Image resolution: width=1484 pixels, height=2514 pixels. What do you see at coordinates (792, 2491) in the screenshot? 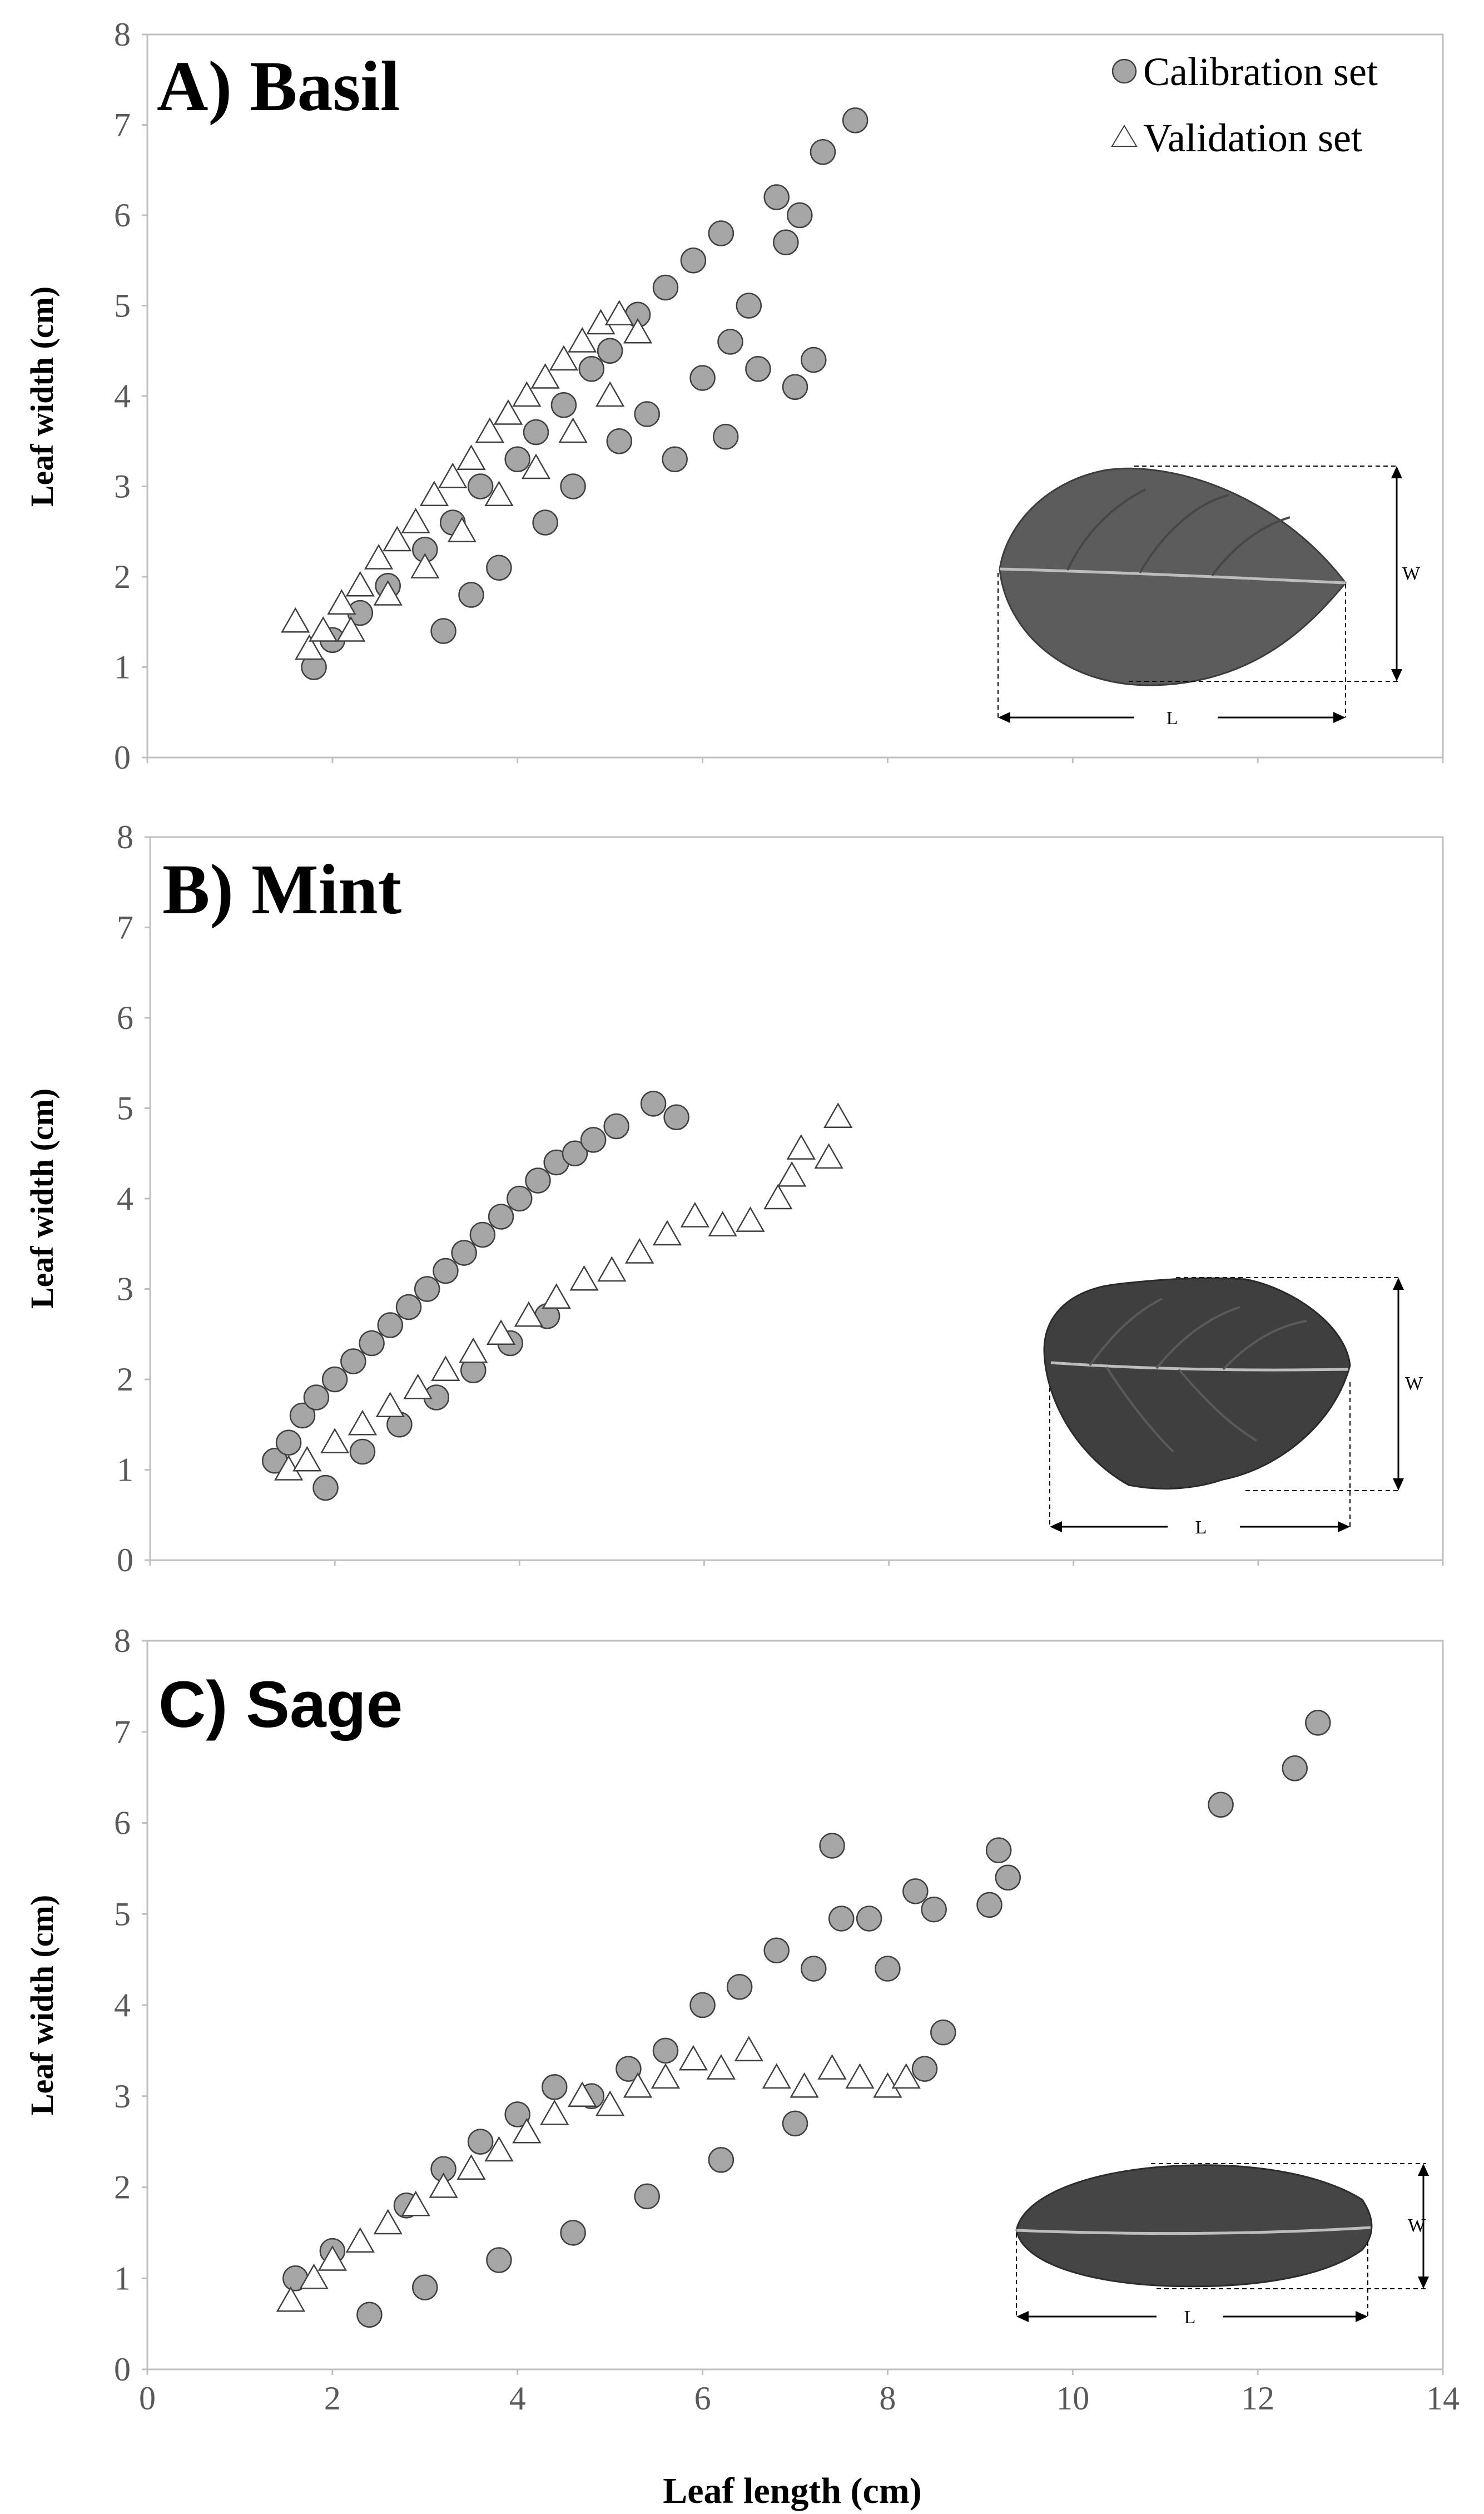
I see `x-axis-label: Leaf length (cm)` at bounding box center [792, 2491].